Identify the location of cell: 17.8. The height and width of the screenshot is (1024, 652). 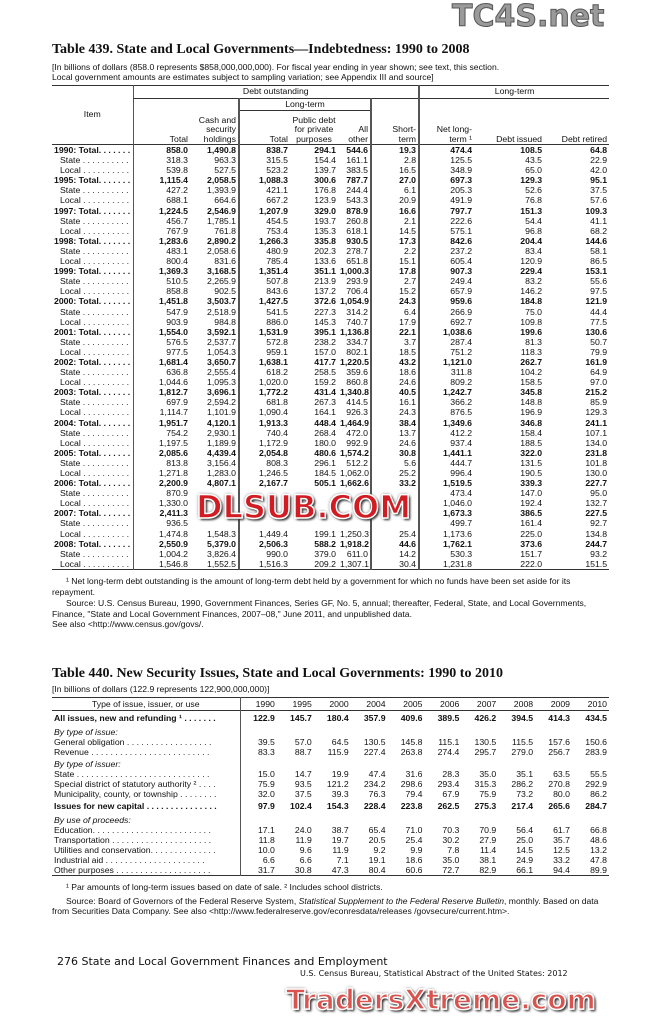
(394, 271).